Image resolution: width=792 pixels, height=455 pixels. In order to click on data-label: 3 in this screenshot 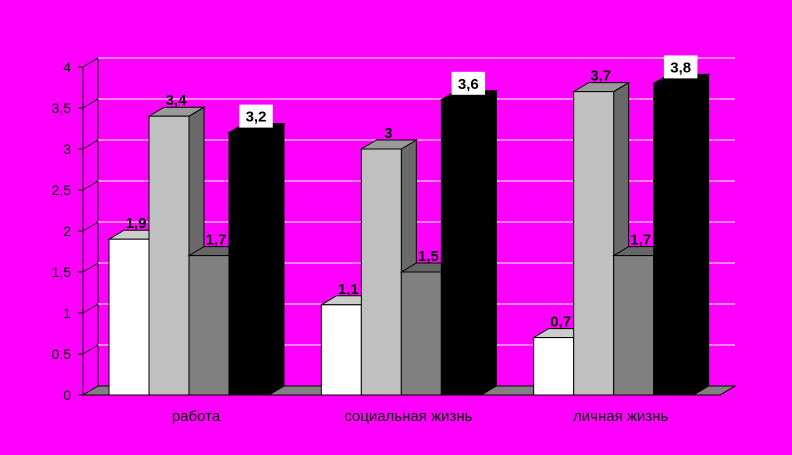, I will do `click(388, 133)`.